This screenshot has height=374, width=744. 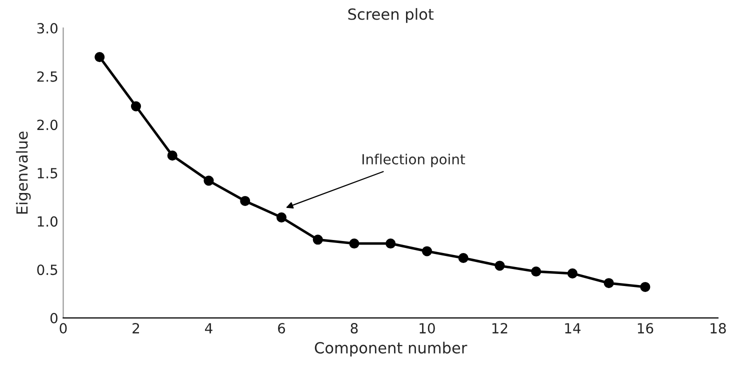 What do you see at coordinates (391, 15) in the screenshot?
I see `chart-title: Screen plot` at bounding box center [391, 15].